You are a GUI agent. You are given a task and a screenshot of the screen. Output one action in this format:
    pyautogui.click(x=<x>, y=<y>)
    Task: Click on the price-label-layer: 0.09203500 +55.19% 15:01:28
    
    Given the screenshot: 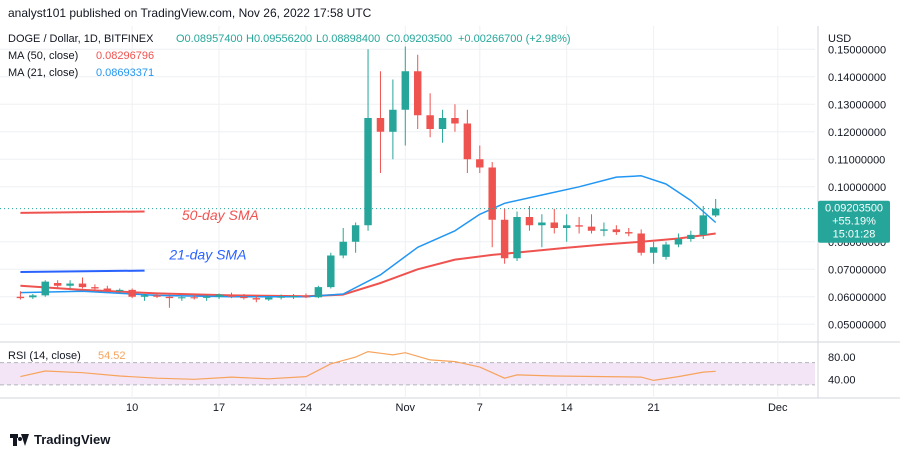 What is the action you would take?
    pyautogui.click(x=854, y=221)
    